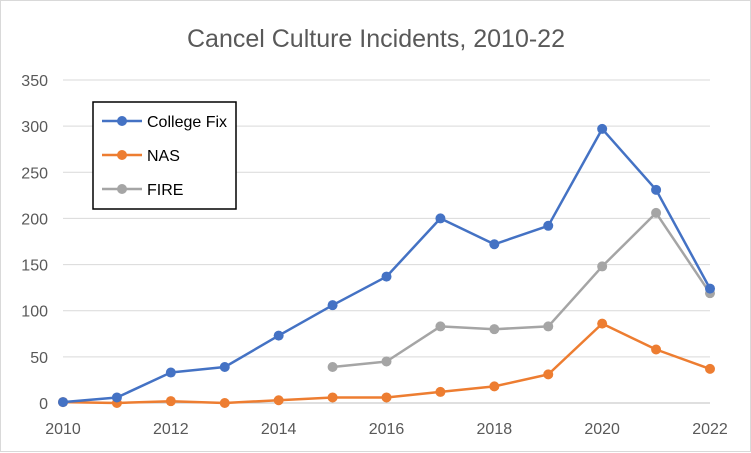  What do you see at coordinates (710, 429) in the screenshot?
I see `x-tick-label: 2022` at bounding box center [710, 429].